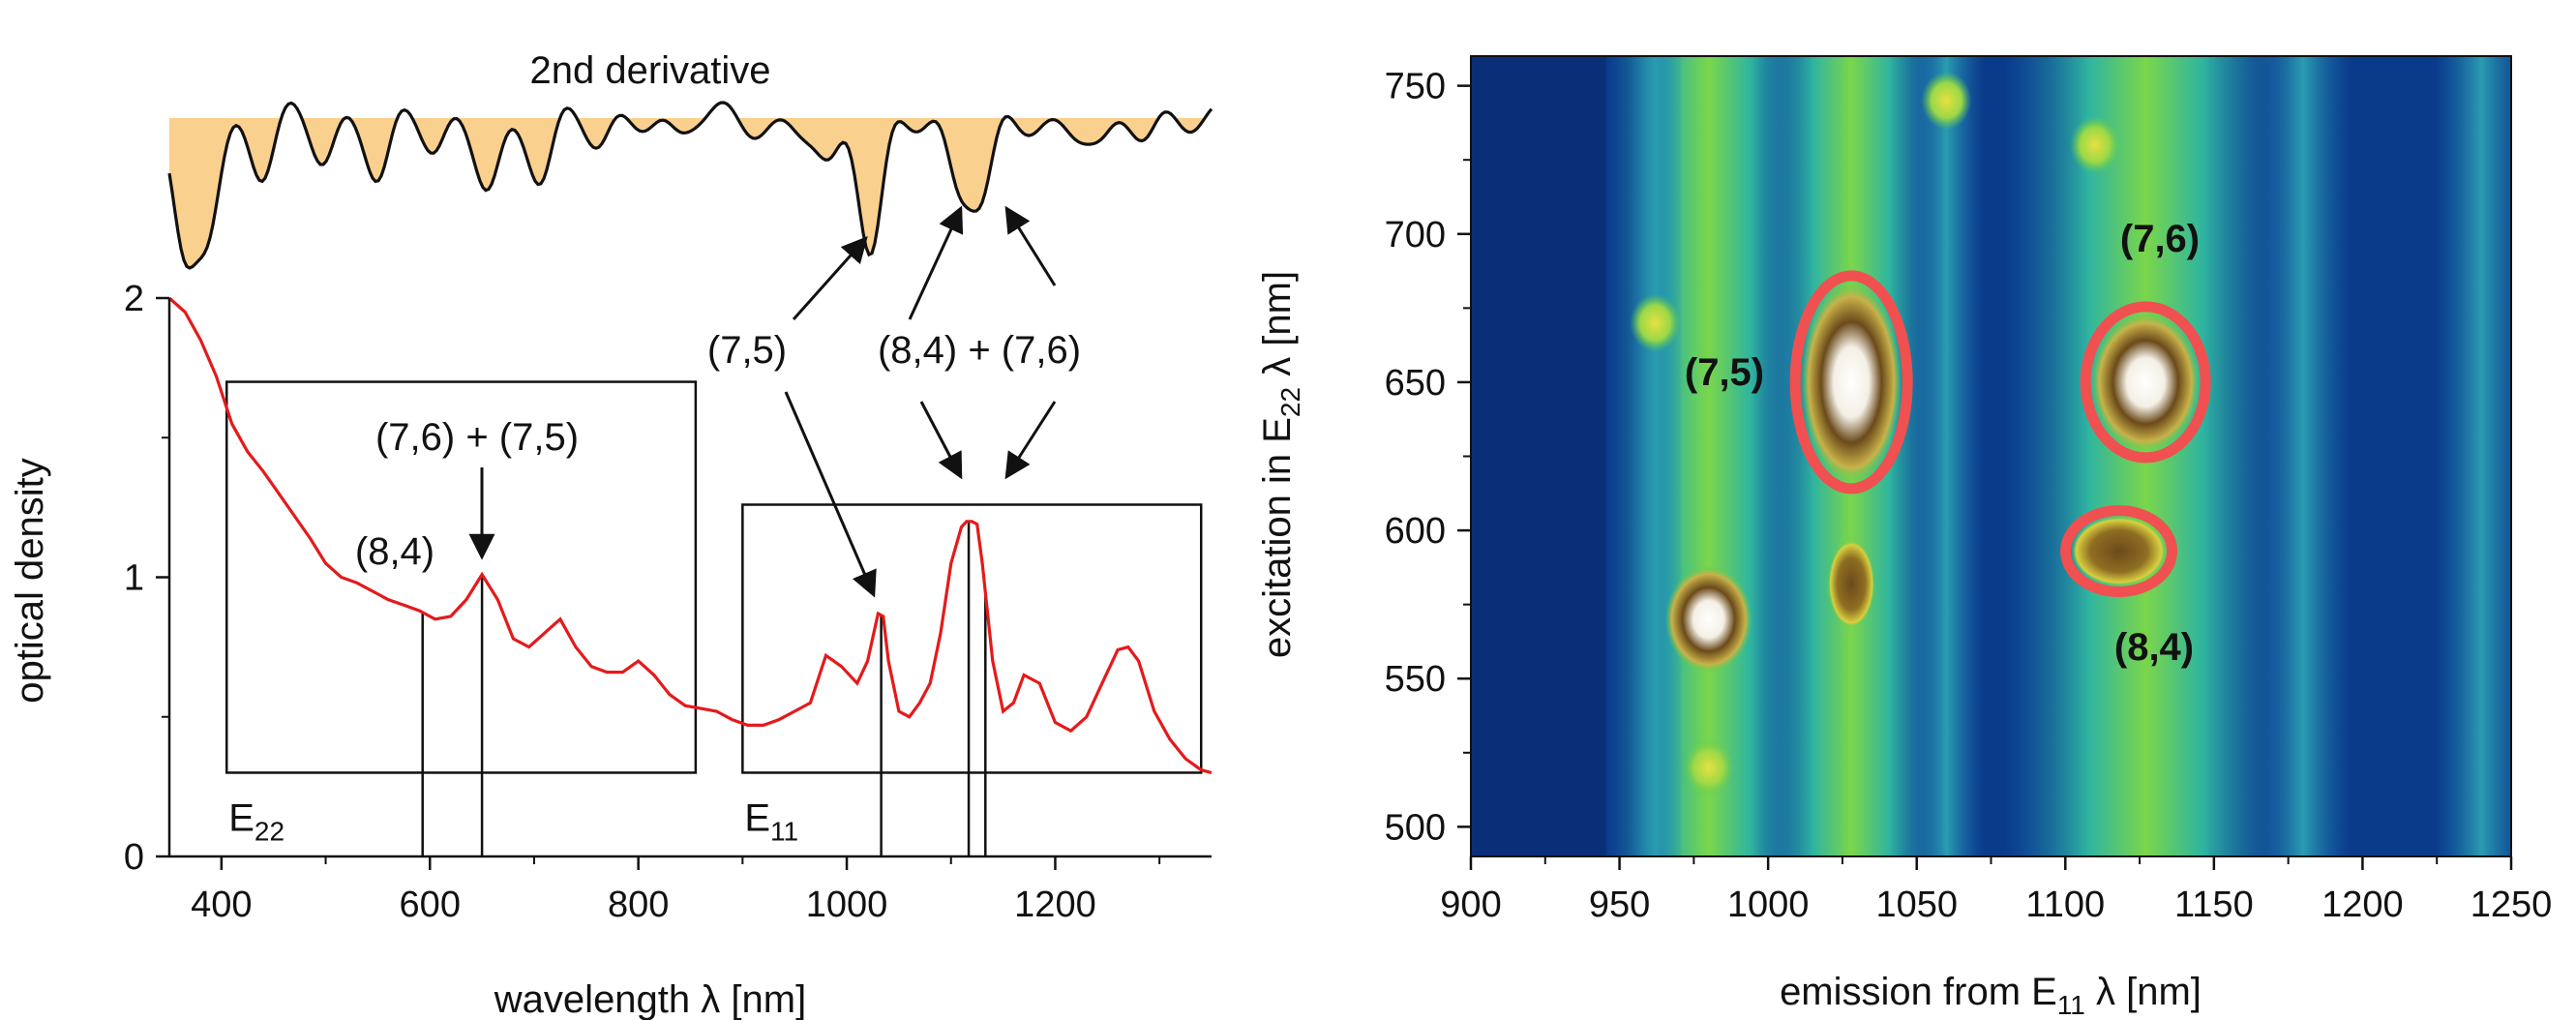  I want to click on arrow-84-down, so click(941, 441).